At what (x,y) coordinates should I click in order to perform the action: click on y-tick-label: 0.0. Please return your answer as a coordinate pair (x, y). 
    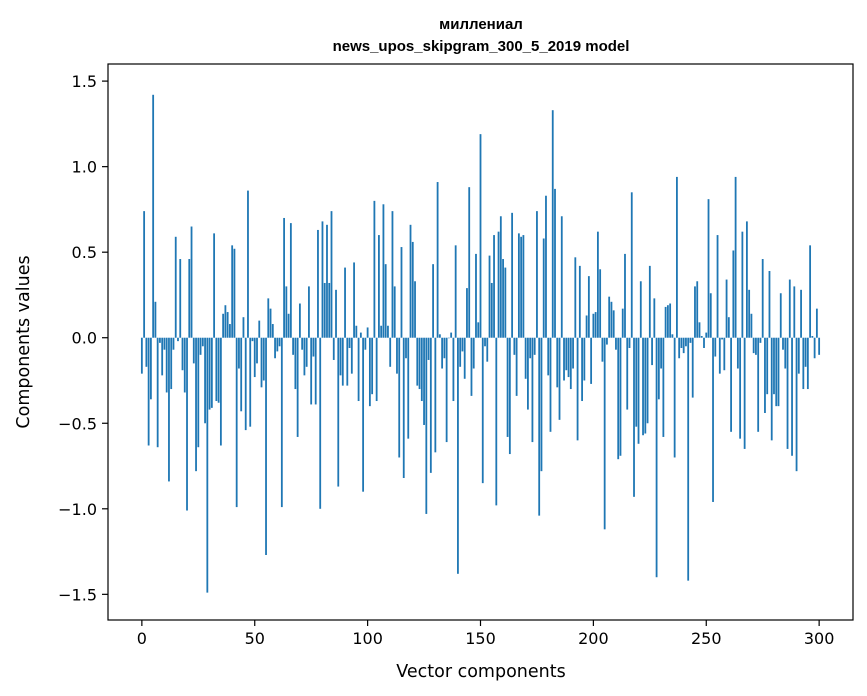
    Looking at the image, I should click on (84, 338).